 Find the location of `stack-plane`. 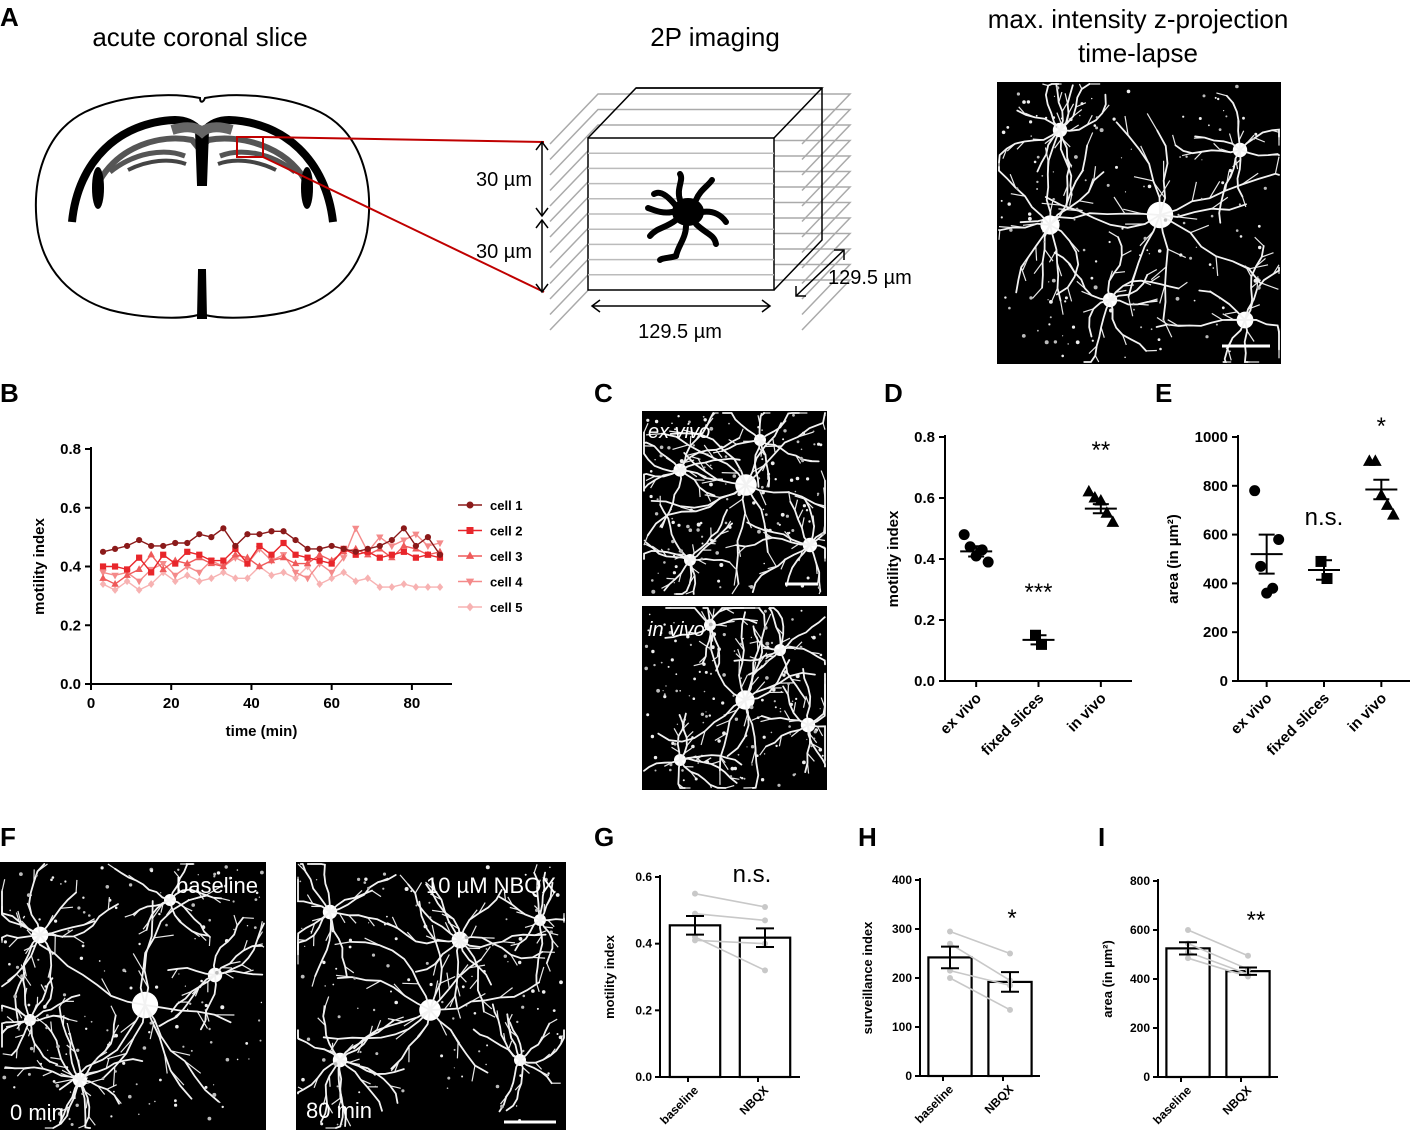

stack-plane is located at coordinates (700, 134).